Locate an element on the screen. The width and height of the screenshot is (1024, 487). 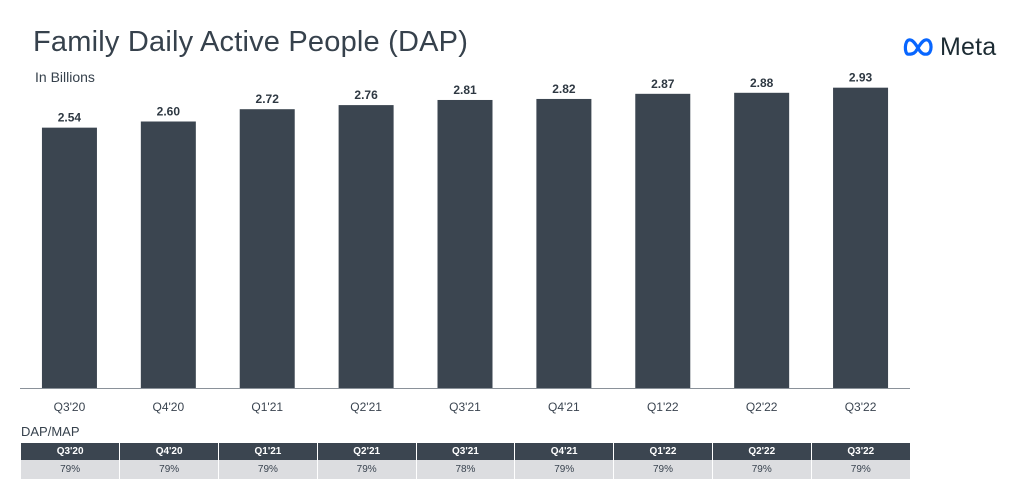
x-tick-label: Q3'21 is located at coordinates (465, 407).